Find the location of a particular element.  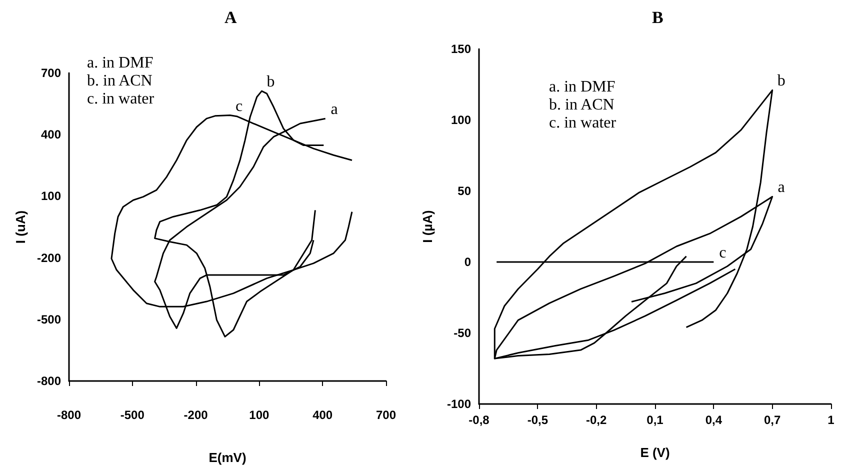

x-tick-label: -200 is located at coordinates (196, 415).